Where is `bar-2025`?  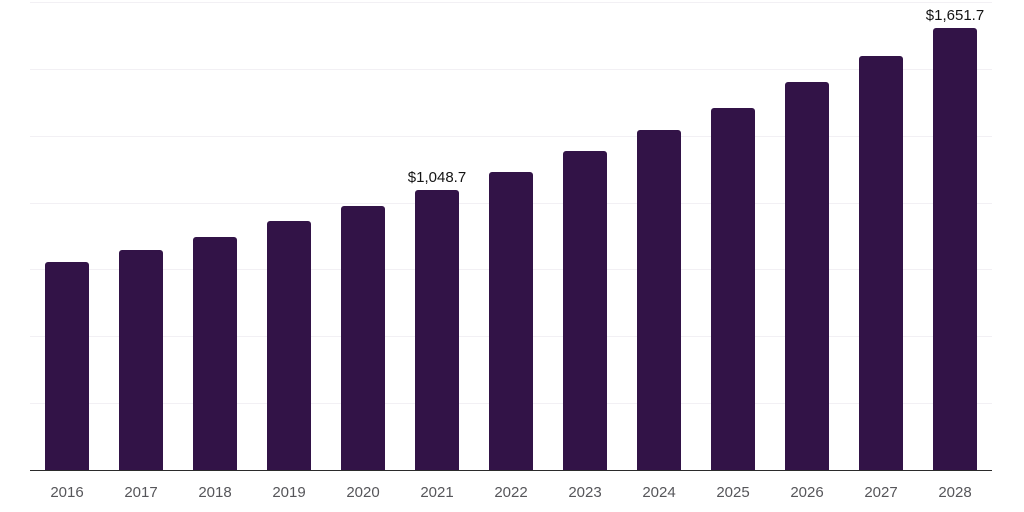 bar-2025 is located at coordinates (733, 288).